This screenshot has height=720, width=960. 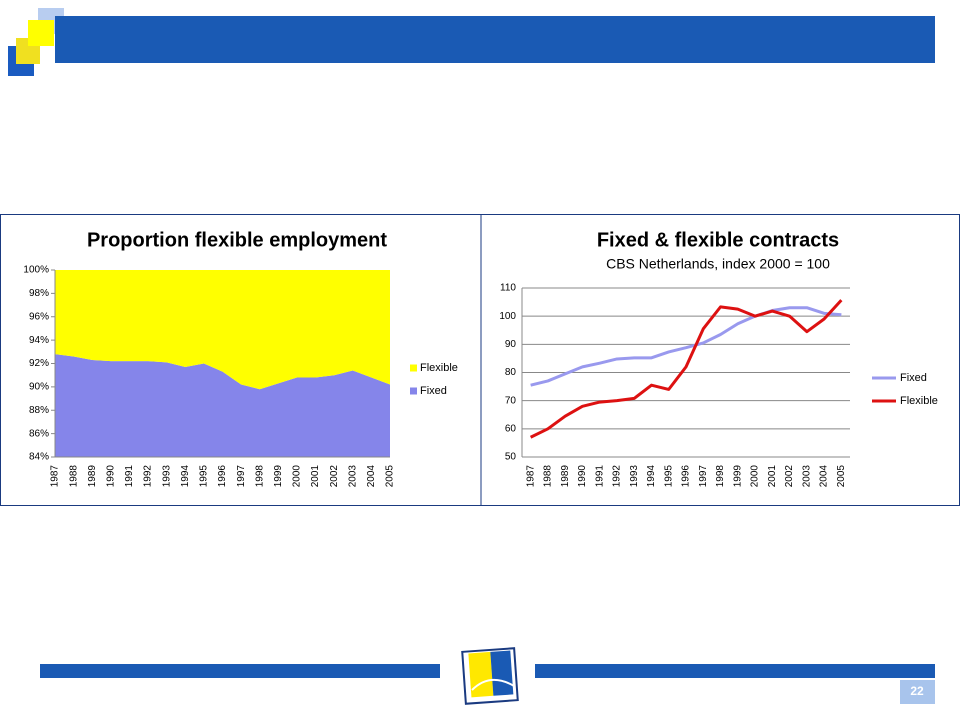 What do you see at coordinates (39, 316) in the screenshot?
I see `y-tick-label: 96%` at bounding box center [39, 316].